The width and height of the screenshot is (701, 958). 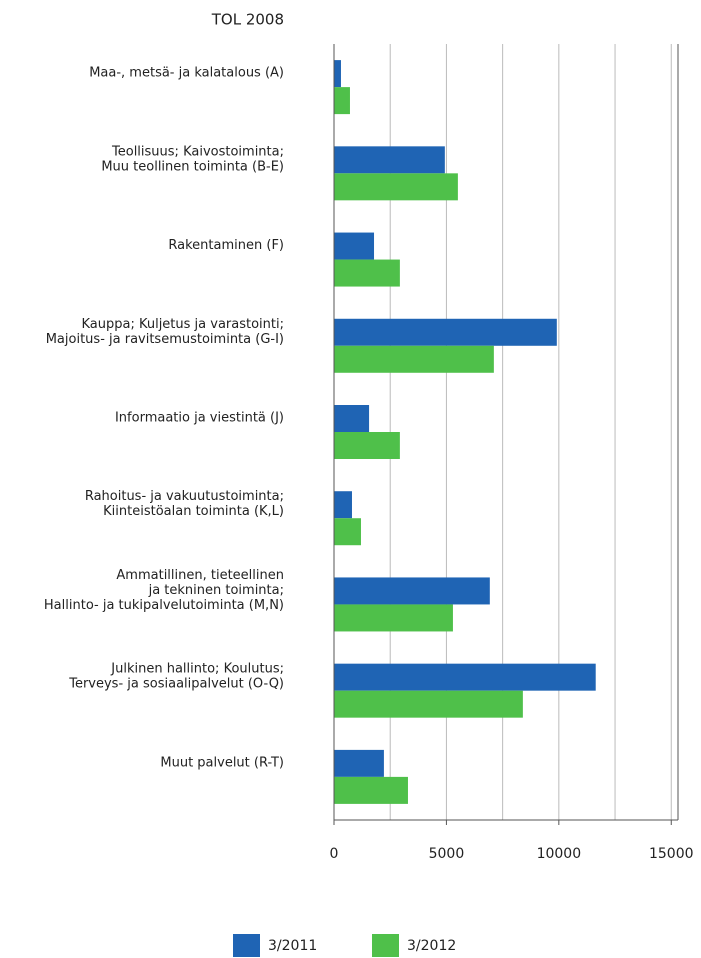 What do you see at coordinates (216, 590) in the screenshot?
I see `y-tick-label: ja tekninen toiminta;` at bounding box center [216, 590].